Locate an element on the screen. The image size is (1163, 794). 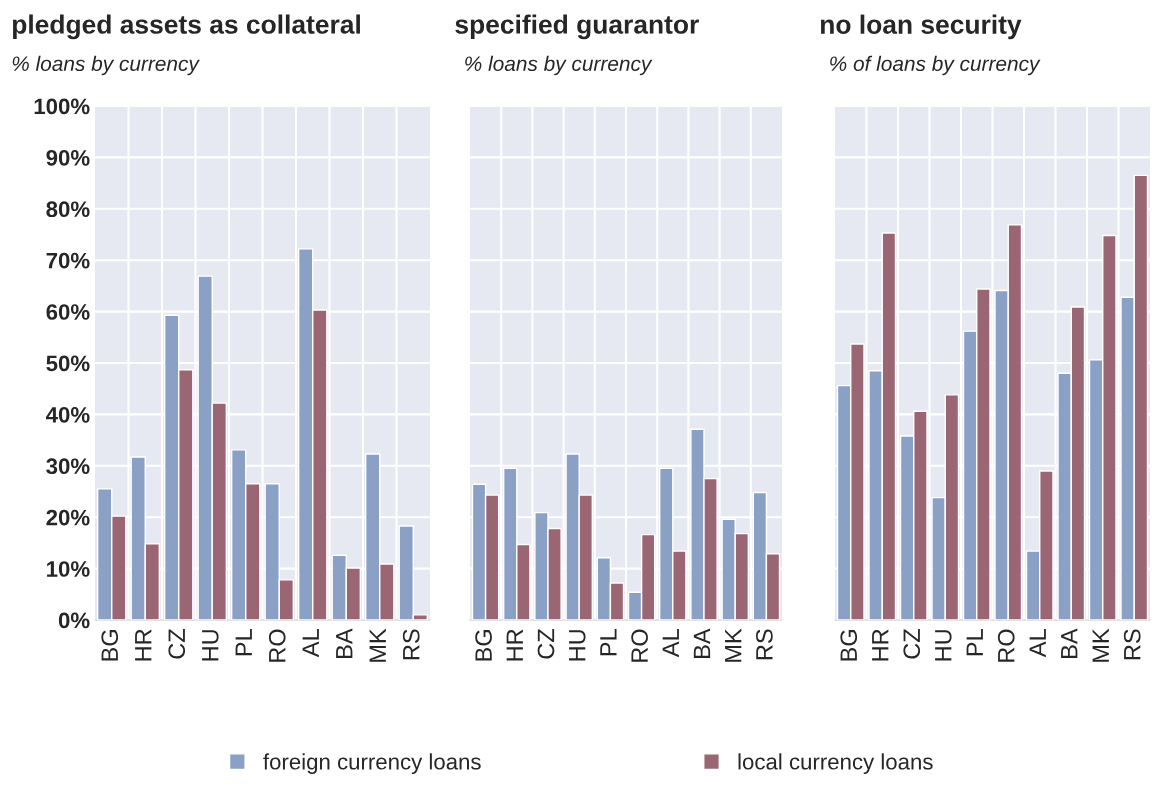
legend-label: local currency loans is located at coordinates (835, 763).